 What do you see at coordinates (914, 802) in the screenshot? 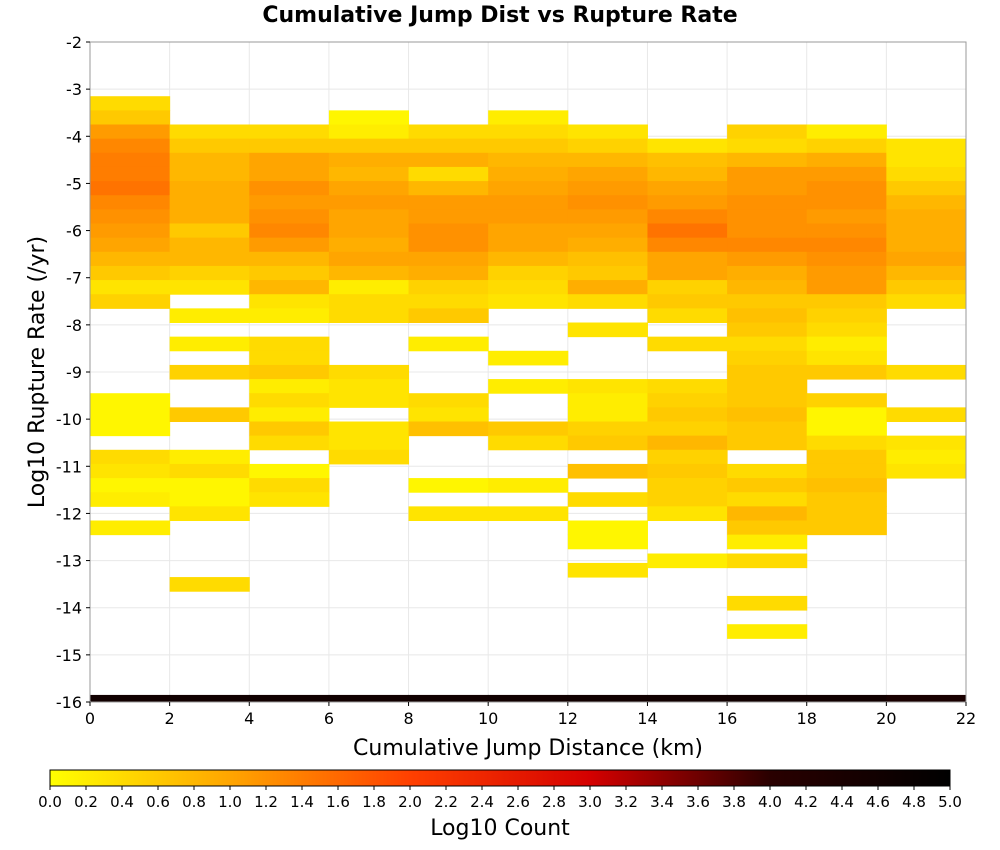
I see `colorbar-tick-label: 4.8` at bounding box center [914, 802].